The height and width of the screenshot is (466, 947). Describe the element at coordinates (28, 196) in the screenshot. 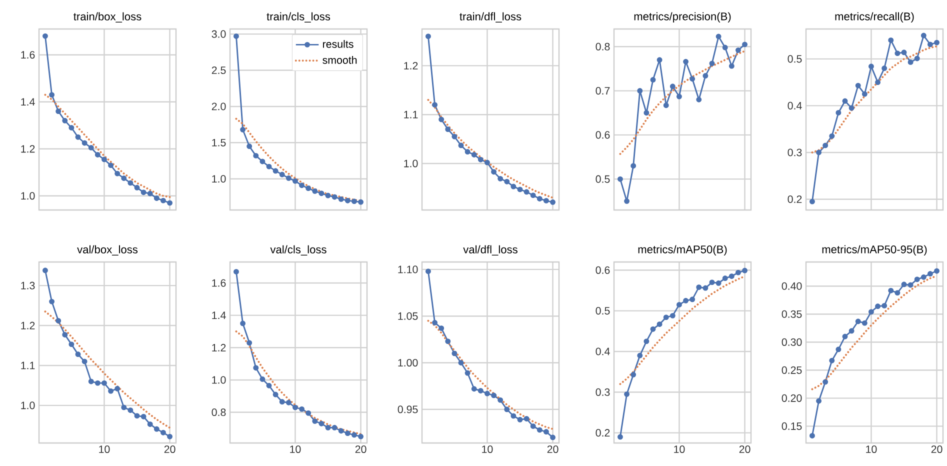

I see `y-tick-label: 1.0` at that location.